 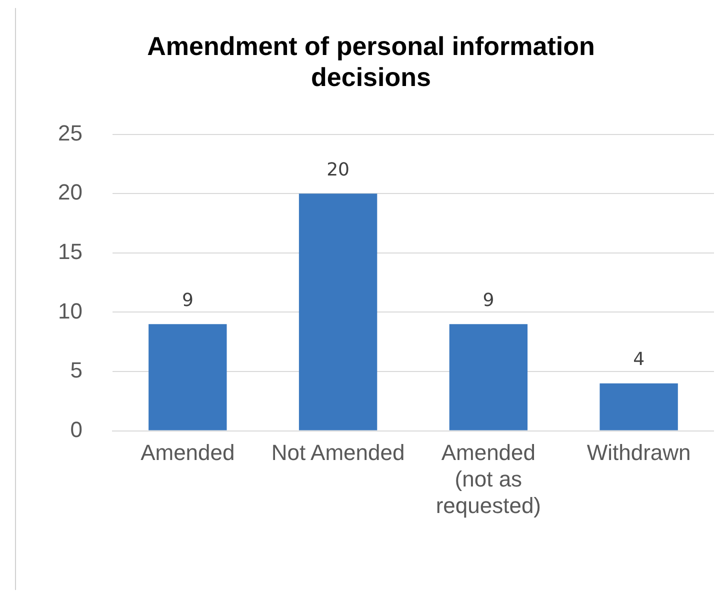 I want to click on x-tick-label: Amended (not as requested), so click(x=489, y=479).